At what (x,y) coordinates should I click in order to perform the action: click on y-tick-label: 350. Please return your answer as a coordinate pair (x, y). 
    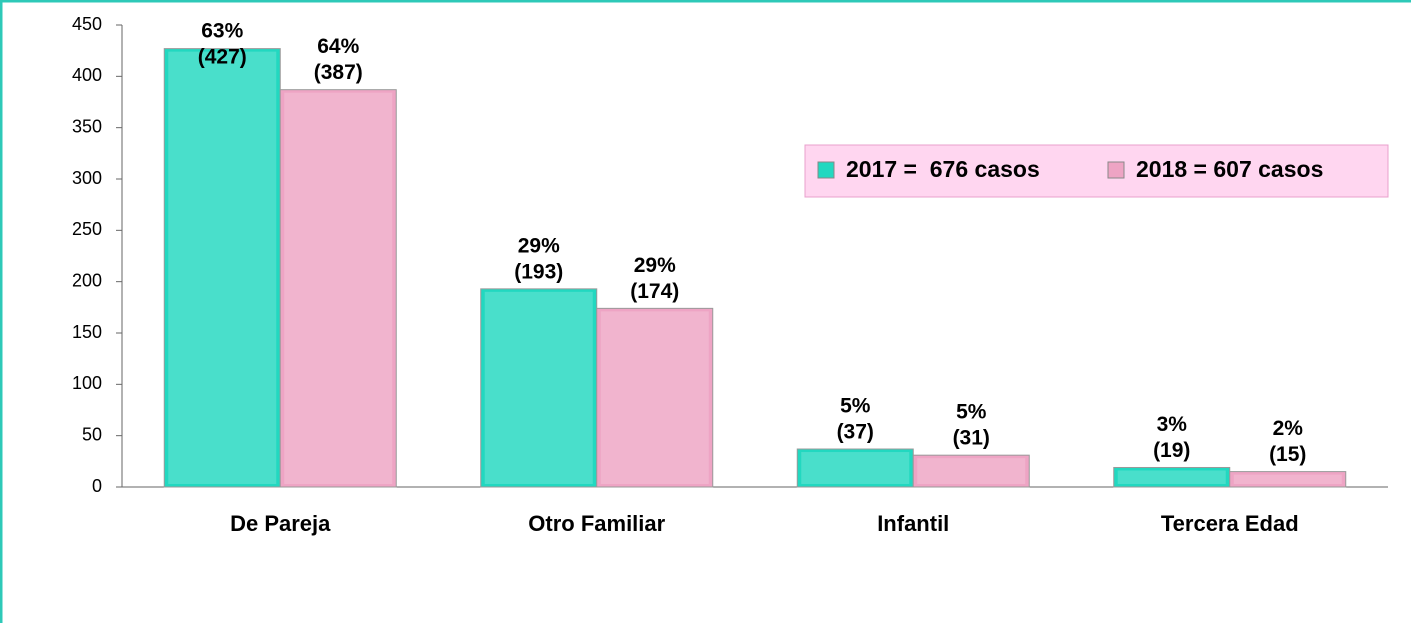
    Looking at the image, I should click on (87, 126).